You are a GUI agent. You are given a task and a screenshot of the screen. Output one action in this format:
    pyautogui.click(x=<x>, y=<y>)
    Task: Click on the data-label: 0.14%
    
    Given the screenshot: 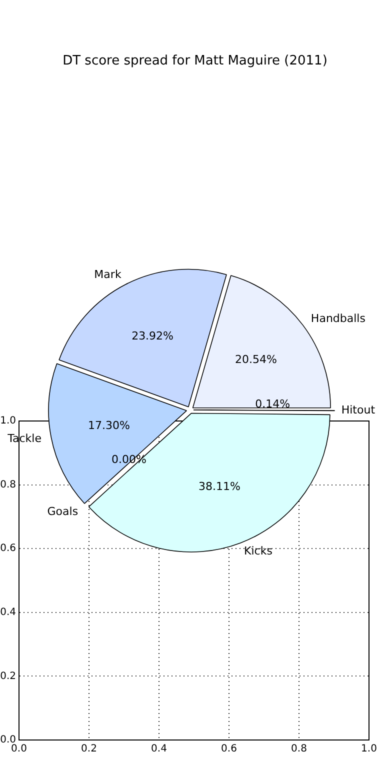 What is the action you would take?
    pyautogui.click(x=272, y=404)
    